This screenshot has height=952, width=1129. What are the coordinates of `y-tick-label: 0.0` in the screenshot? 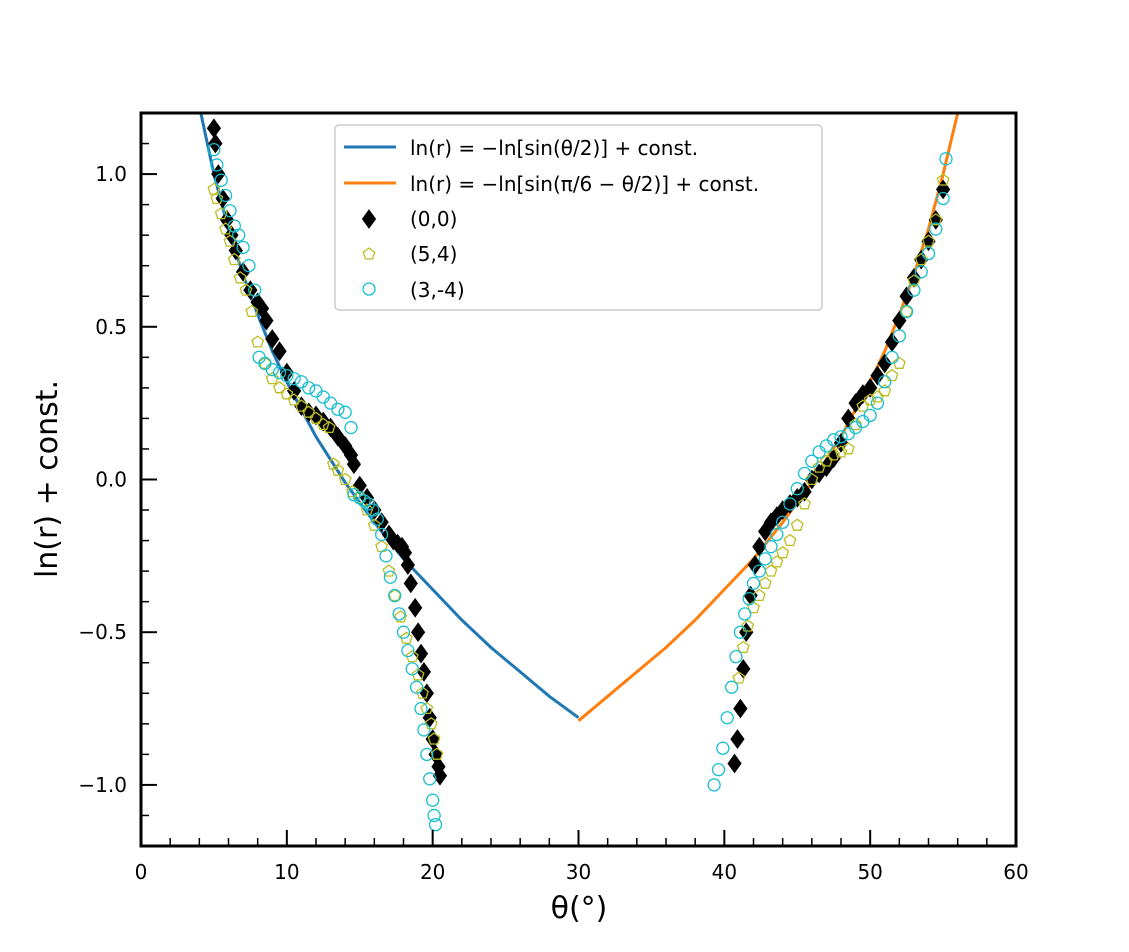 It's located at (111, 480).